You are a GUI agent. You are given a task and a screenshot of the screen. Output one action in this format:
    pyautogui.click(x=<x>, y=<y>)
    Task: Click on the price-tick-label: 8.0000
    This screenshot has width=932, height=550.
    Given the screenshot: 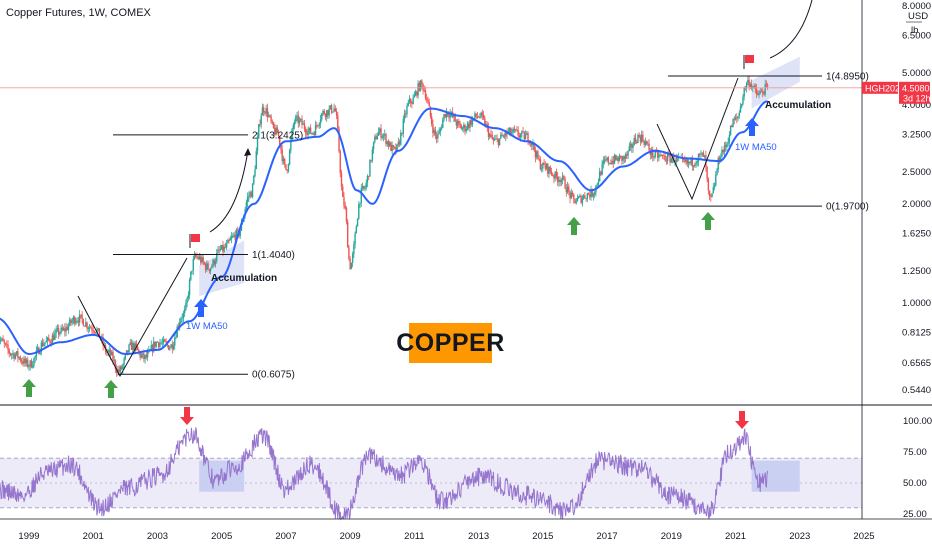 What is the action you would take?
    pyautogui.click(x=916, y=6)
    